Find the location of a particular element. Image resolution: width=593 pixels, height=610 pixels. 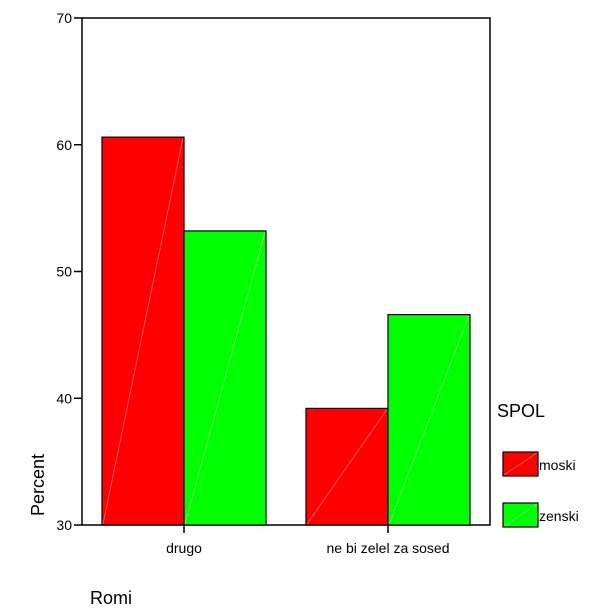

y-axis: 30 40 50 60 70 is located at coordinates (69, 271).